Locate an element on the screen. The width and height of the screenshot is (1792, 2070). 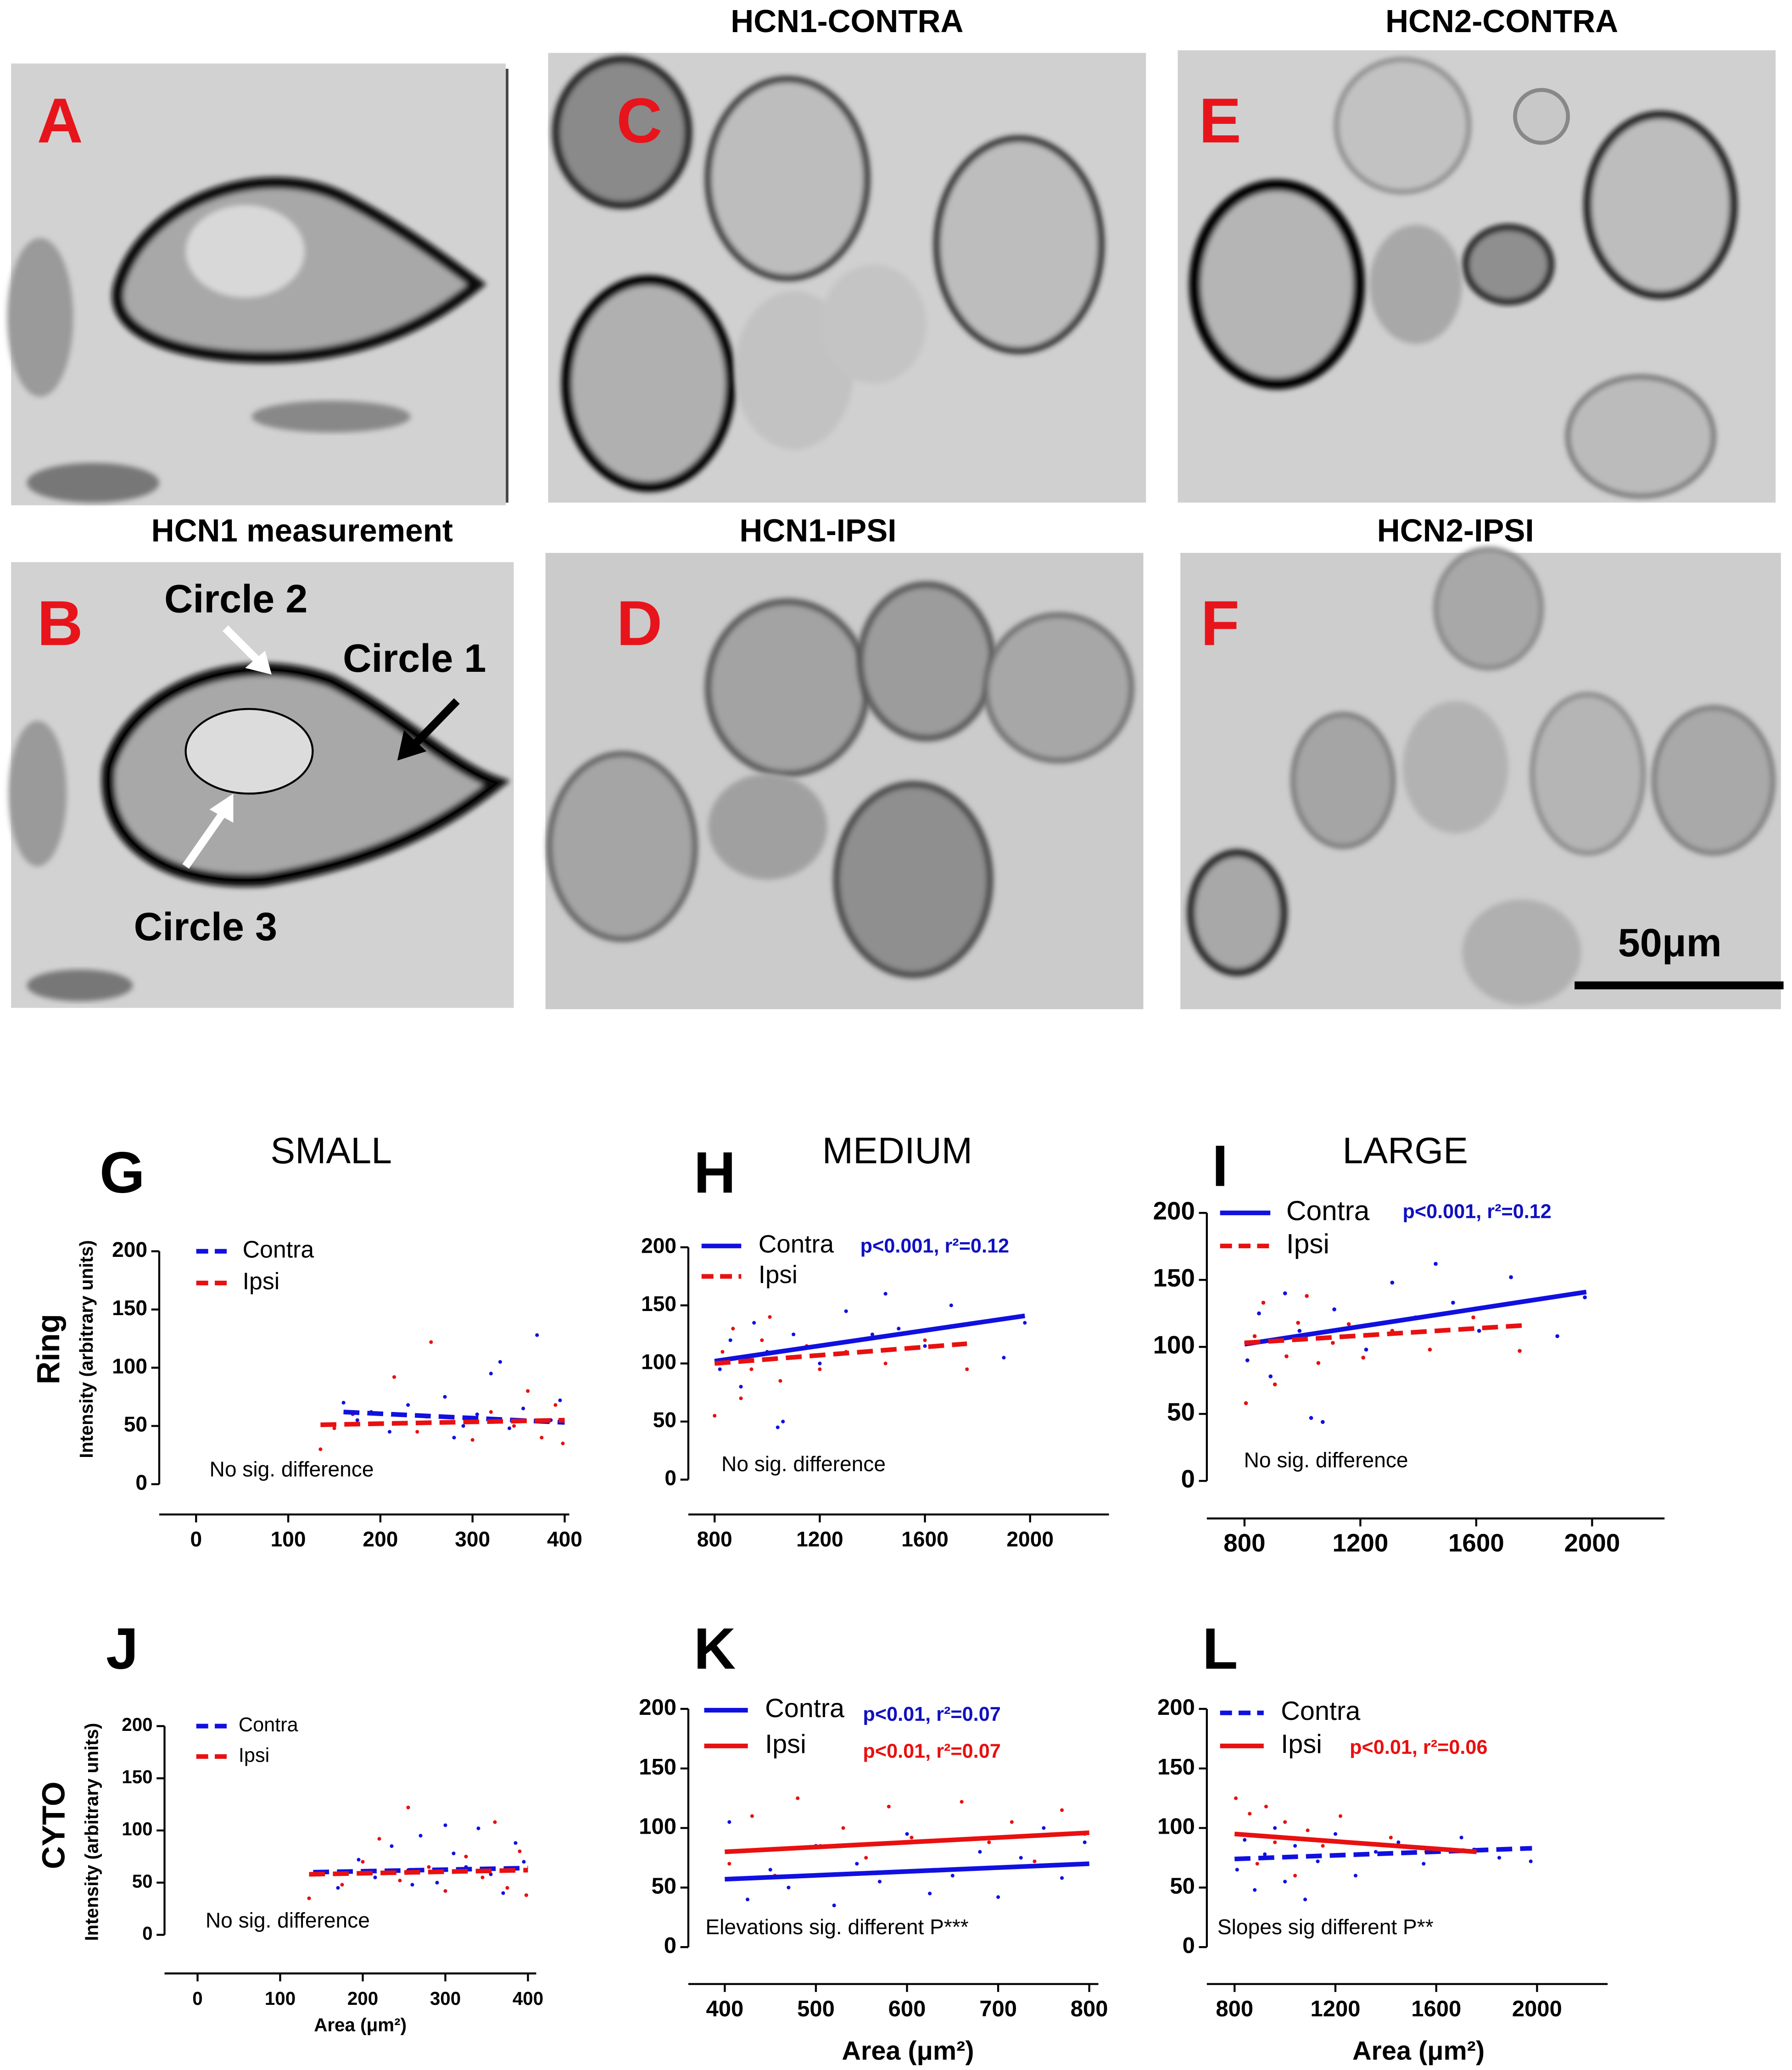
micrograph-a is located at coordinates (257, 284).